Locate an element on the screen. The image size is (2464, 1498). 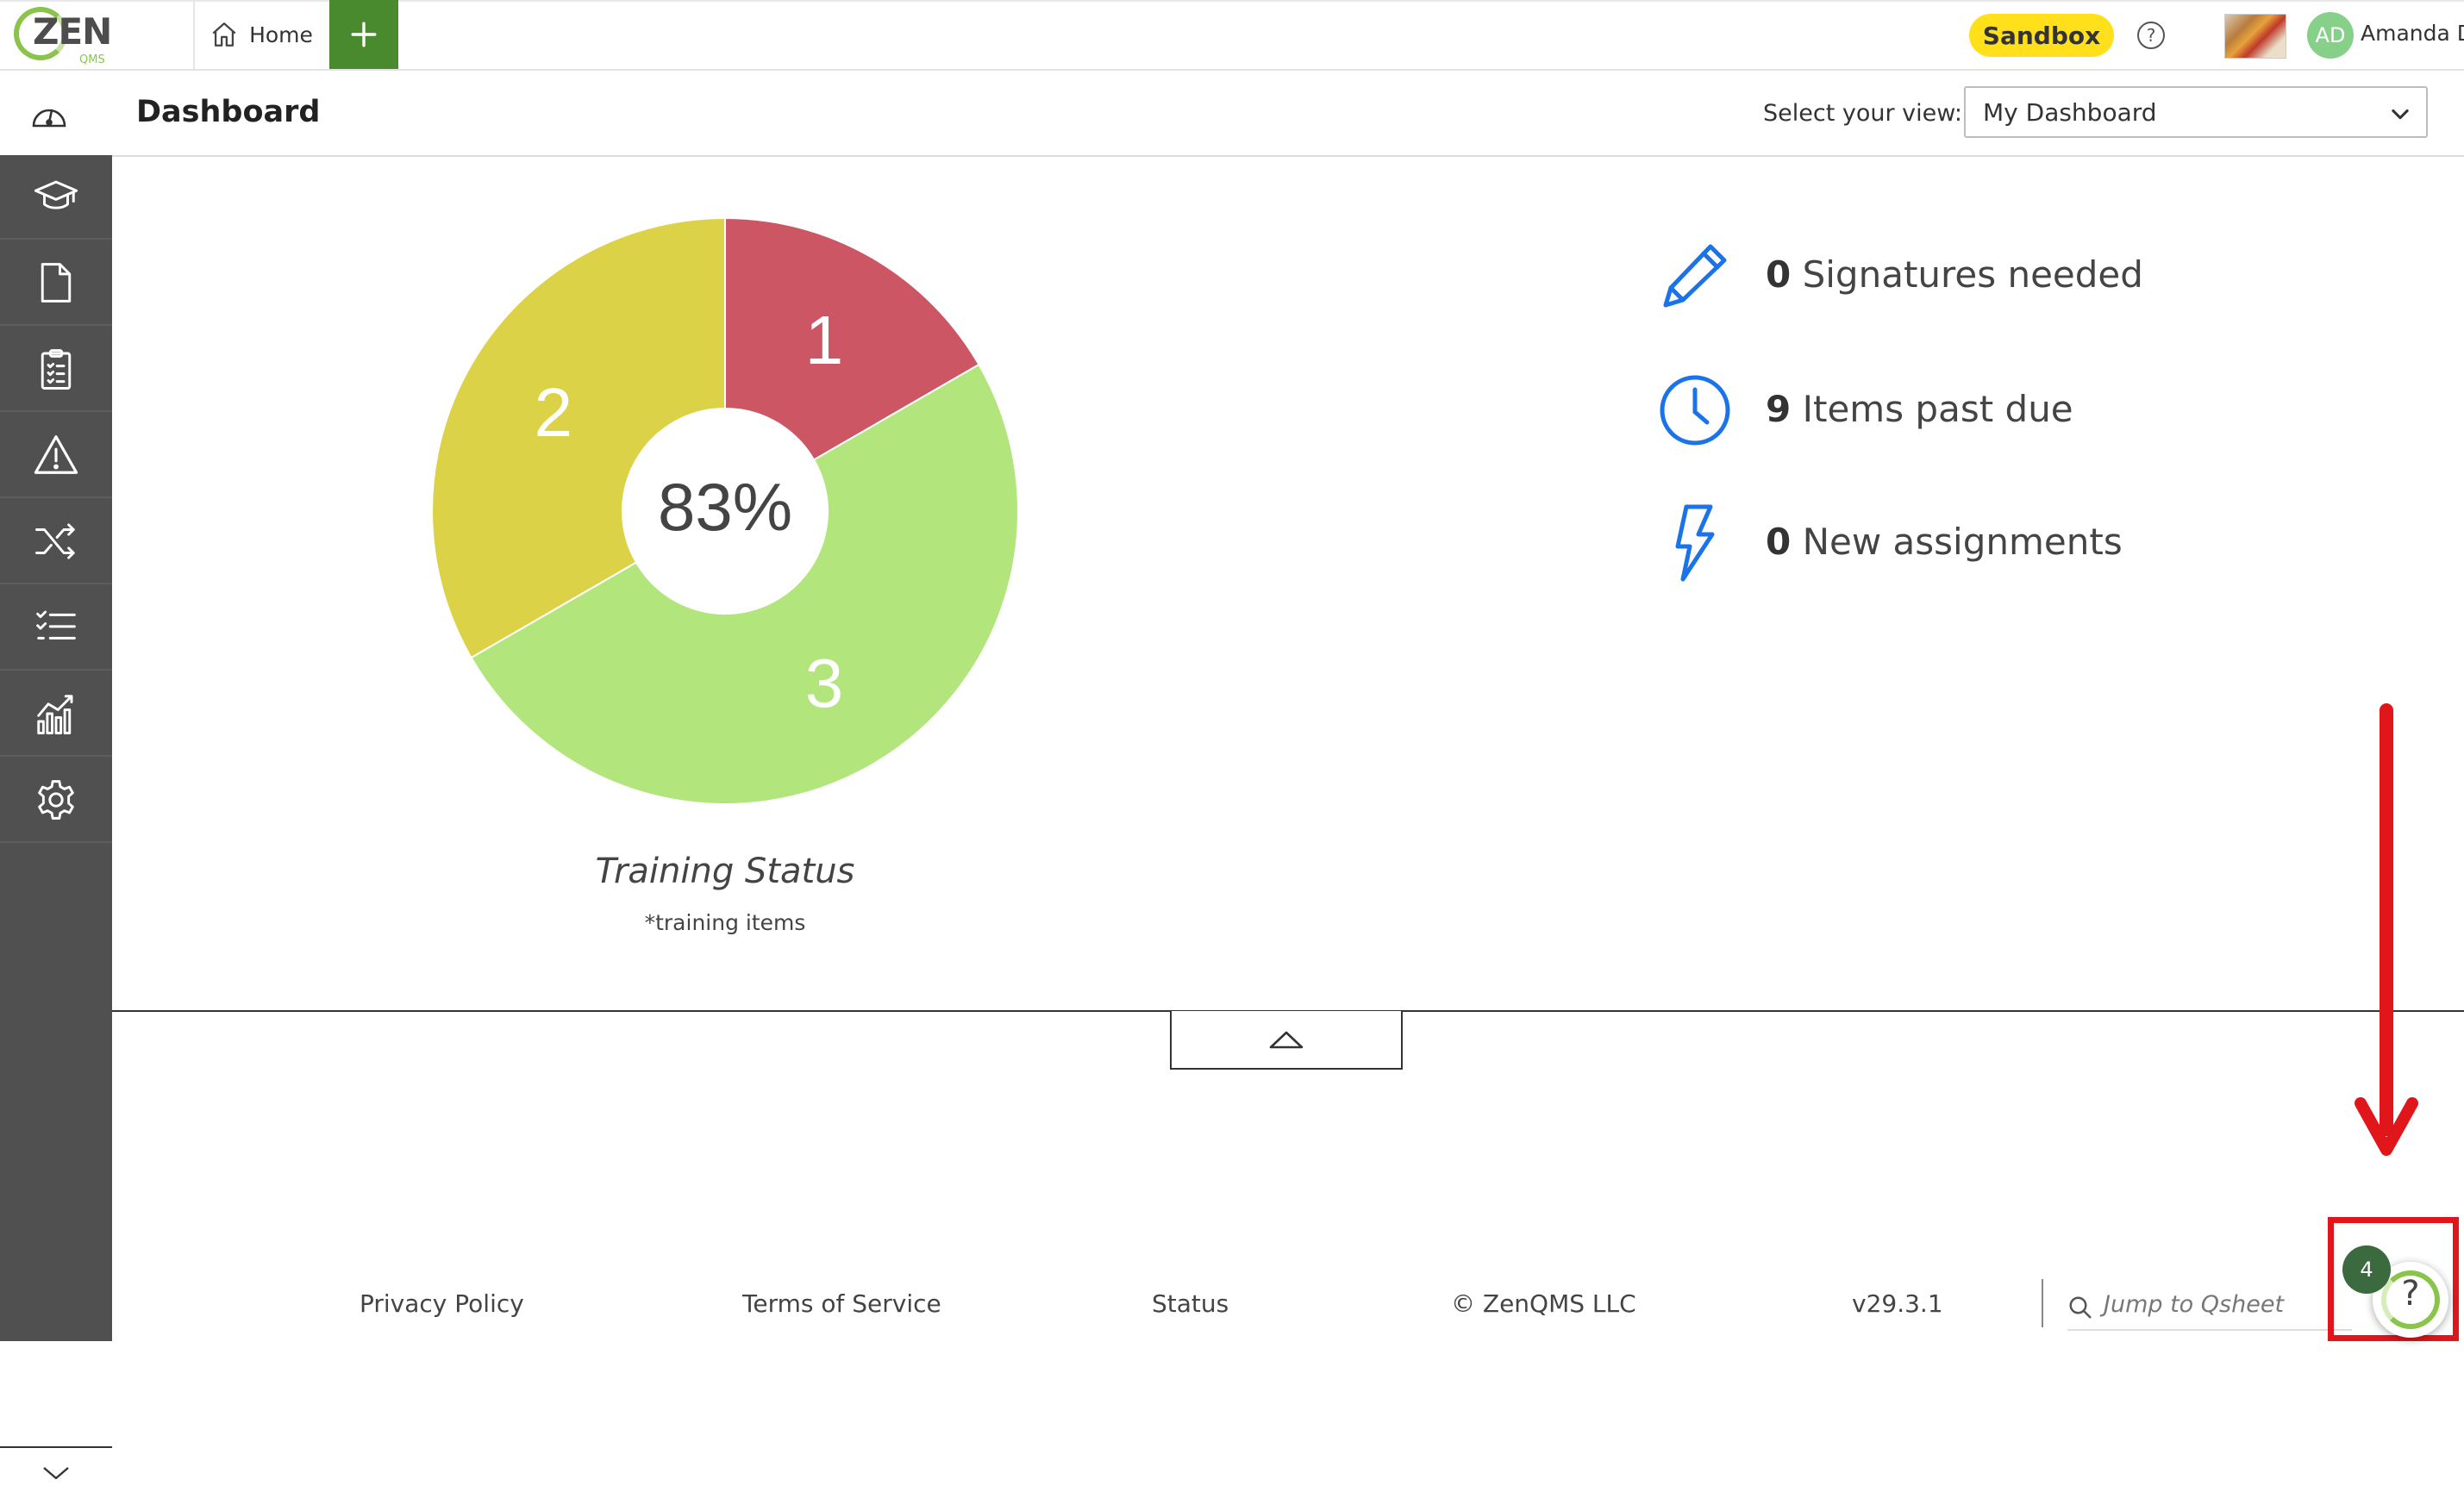
sidebar-item-tasks is located at coordinates (56, 628).